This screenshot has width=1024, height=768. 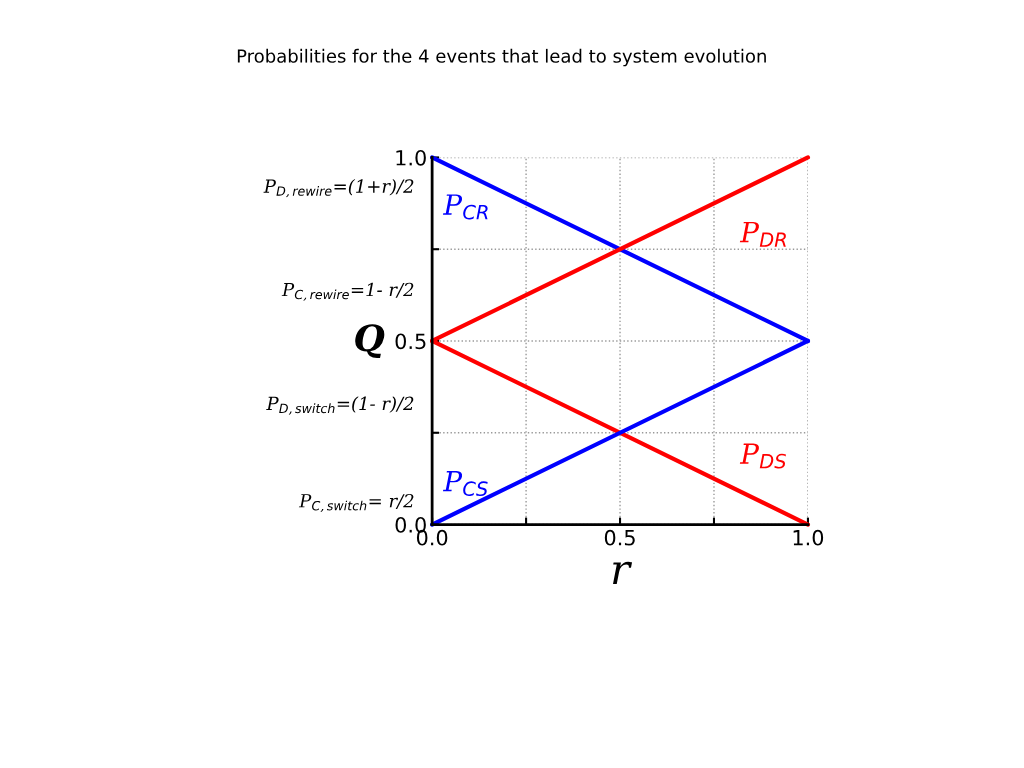 I want to click on text: P$_{D,switch}$=(1- r)/2, so click(x=340, y=405).